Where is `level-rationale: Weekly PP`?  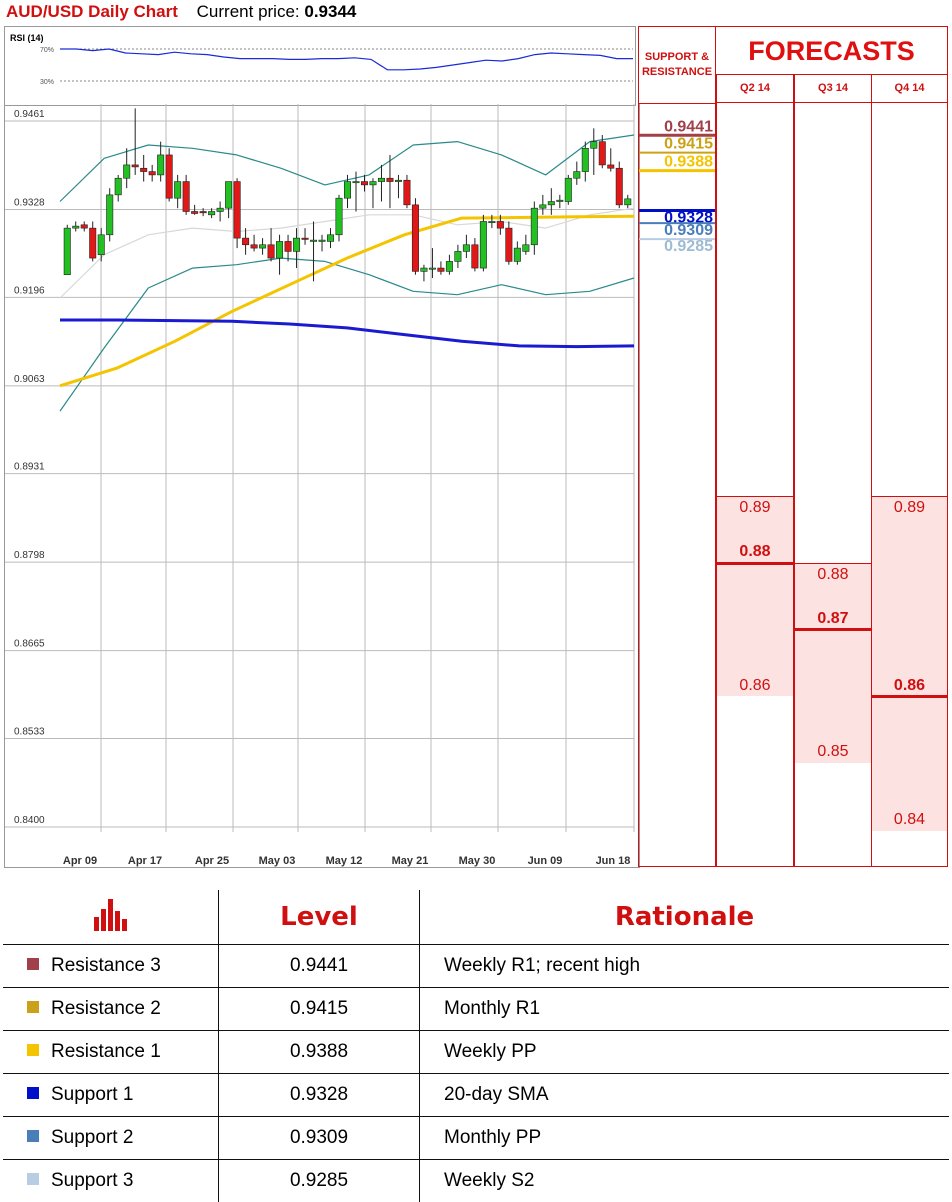 level-rationale: Weekly PP is located at coordinates (685, 1052).